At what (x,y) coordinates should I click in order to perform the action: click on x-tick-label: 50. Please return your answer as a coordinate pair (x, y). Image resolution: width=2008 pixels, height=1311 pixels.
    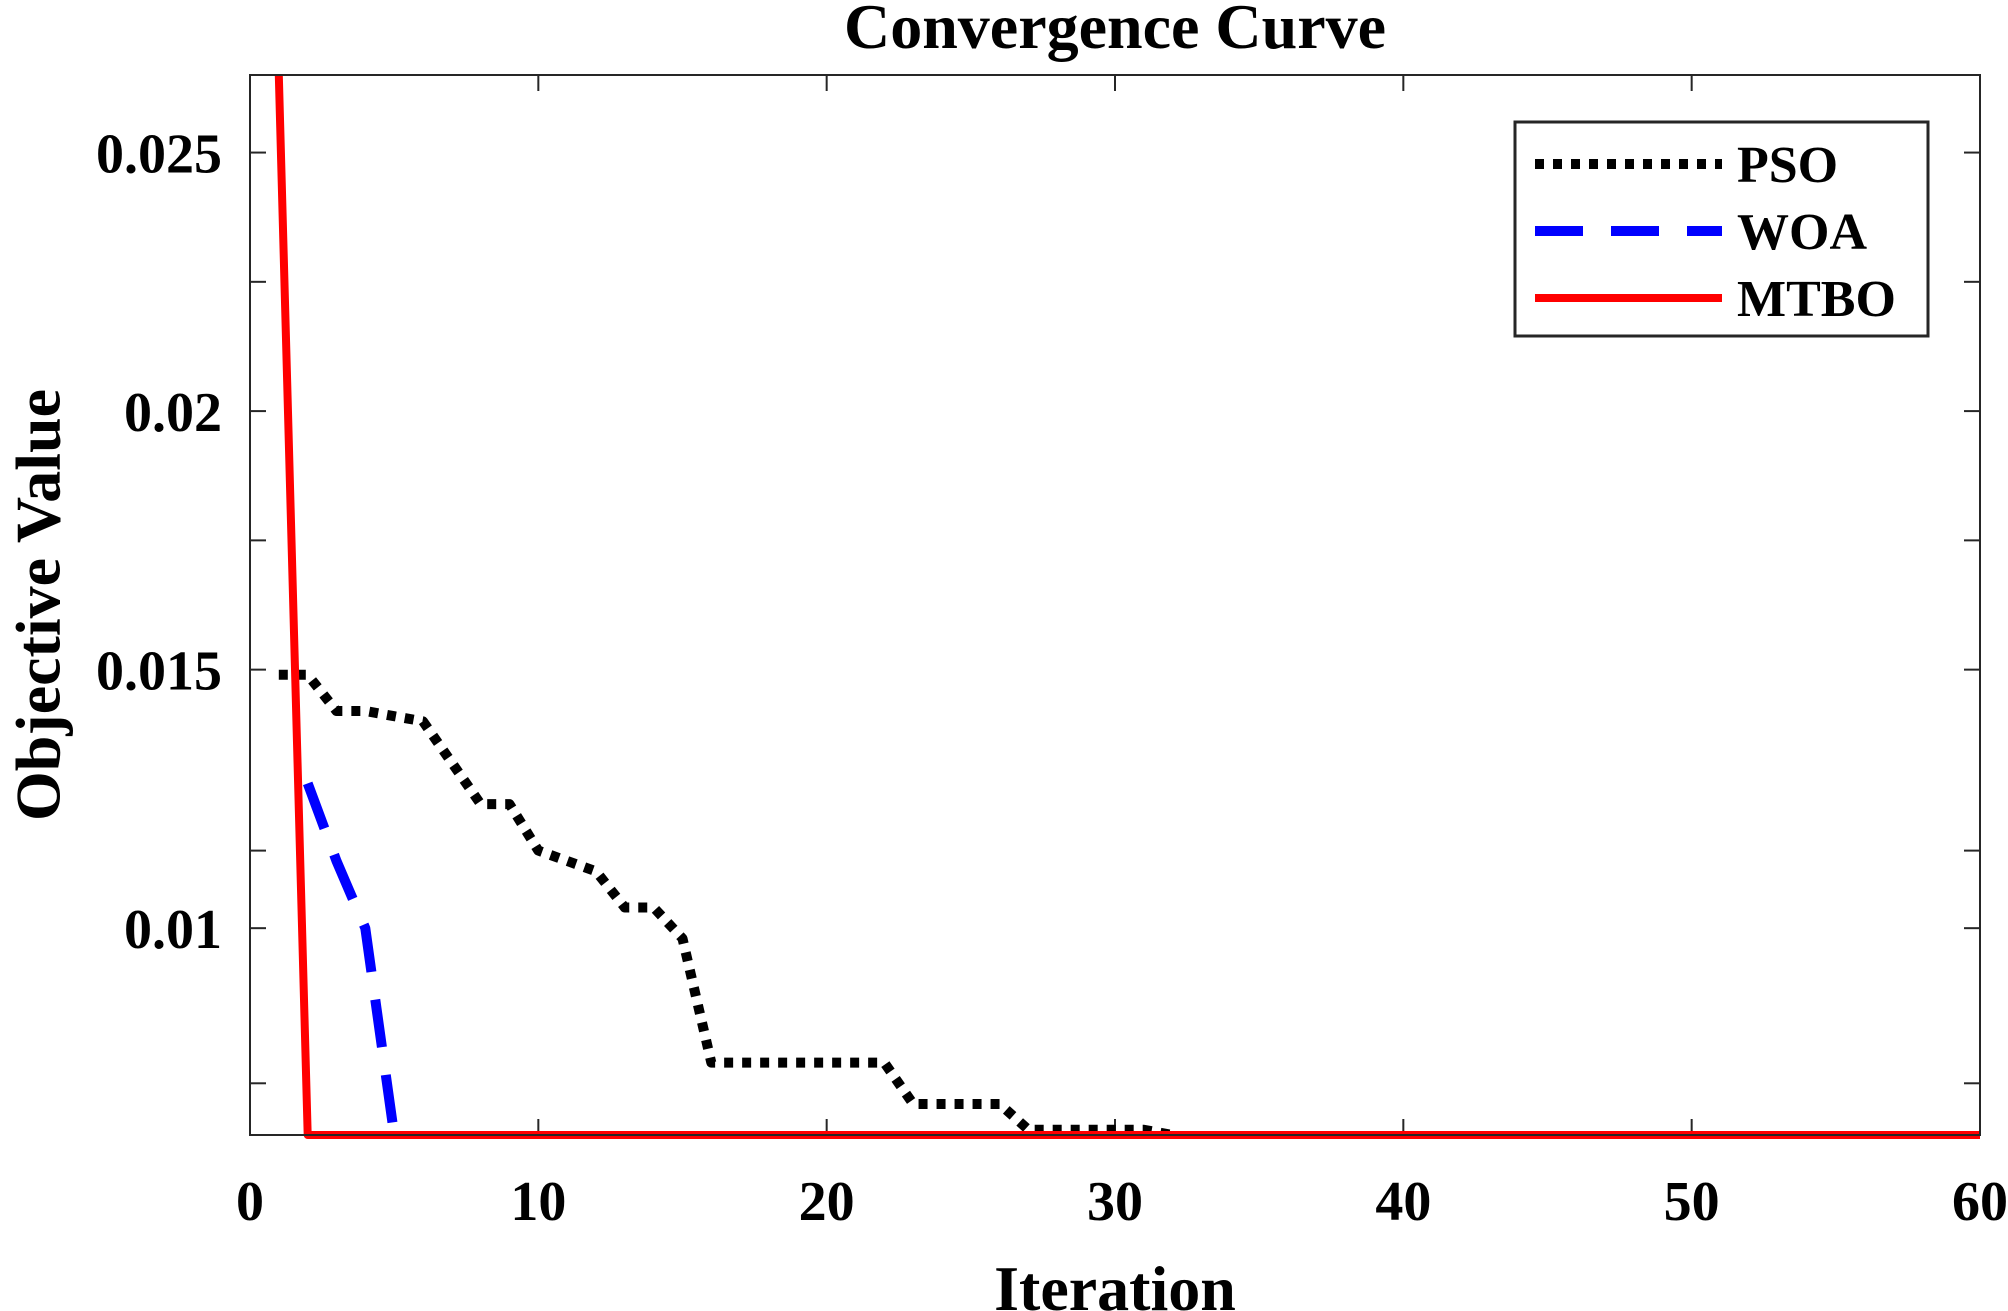
    Looking at the image, I should click on (1692, 1202).